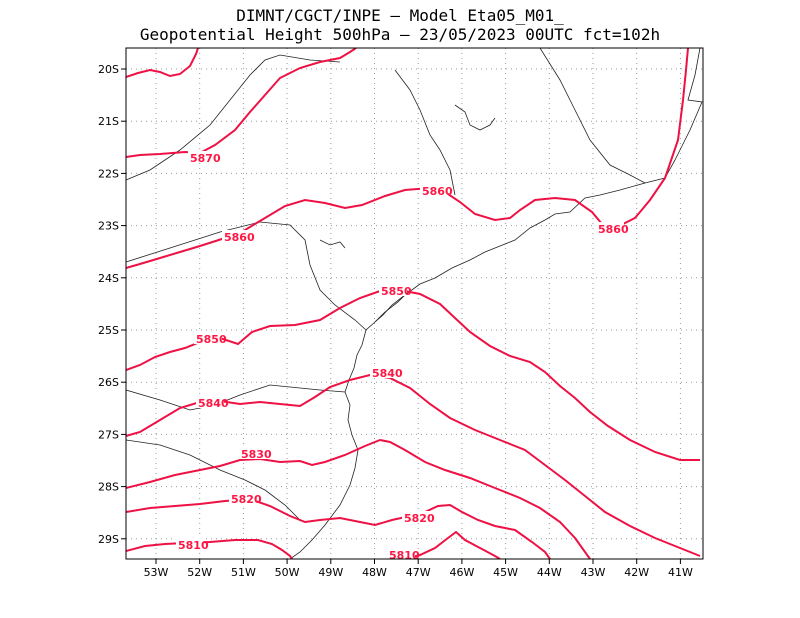 The height and width of the screenshot is (618, 800). I want to click on y-tick-label: 20S, so click(108, 69).